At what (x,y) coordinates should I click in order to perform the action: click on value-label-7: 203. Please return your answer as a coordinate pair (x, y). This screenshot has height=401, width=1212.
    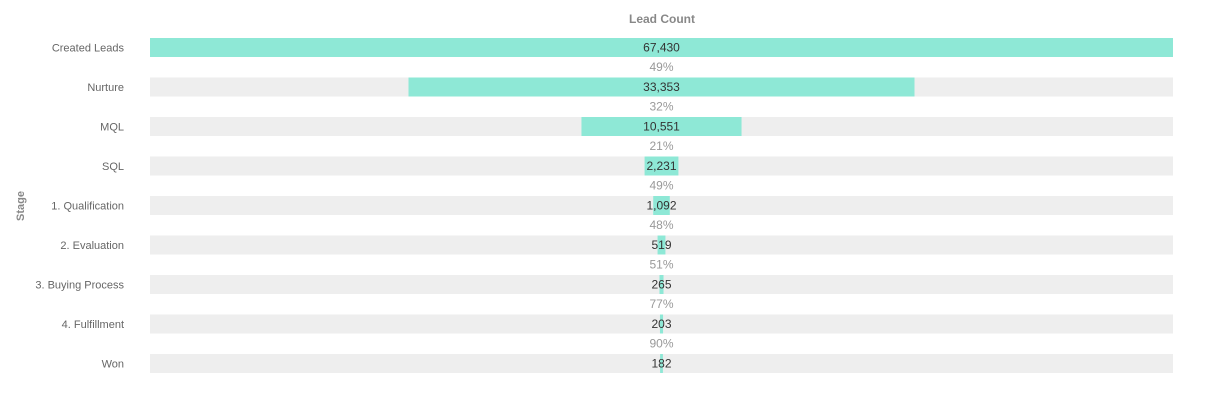
    Looking at the image, I should click on (661, 324).